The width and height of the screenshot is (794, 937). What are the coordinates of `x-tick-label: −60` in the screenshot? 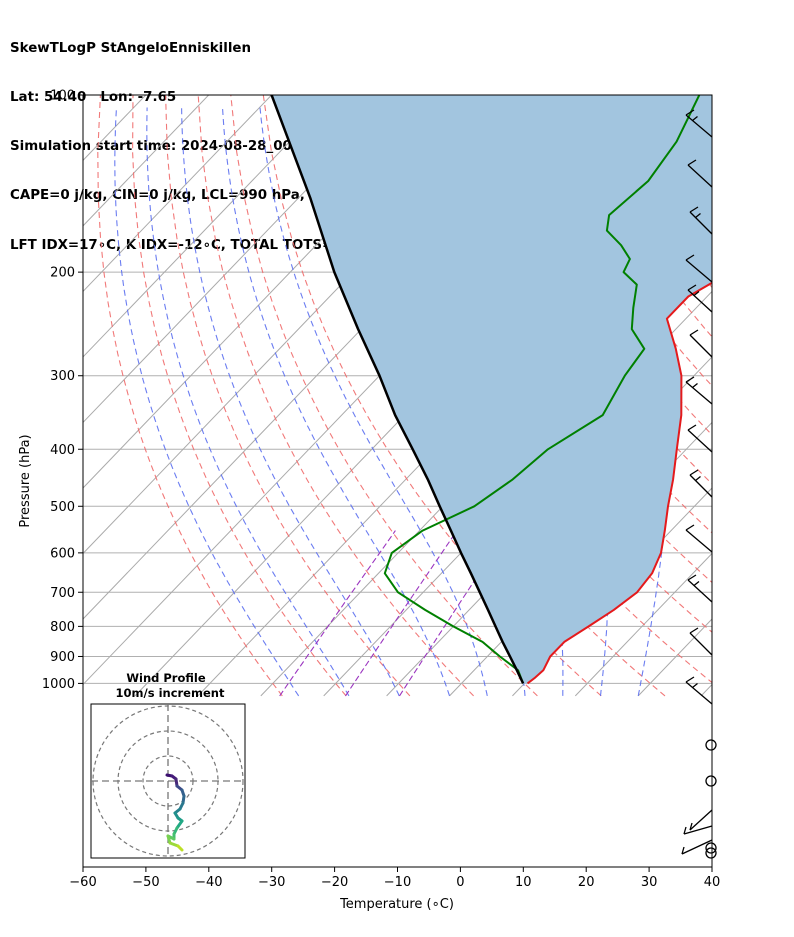 It's located at (82, 882).